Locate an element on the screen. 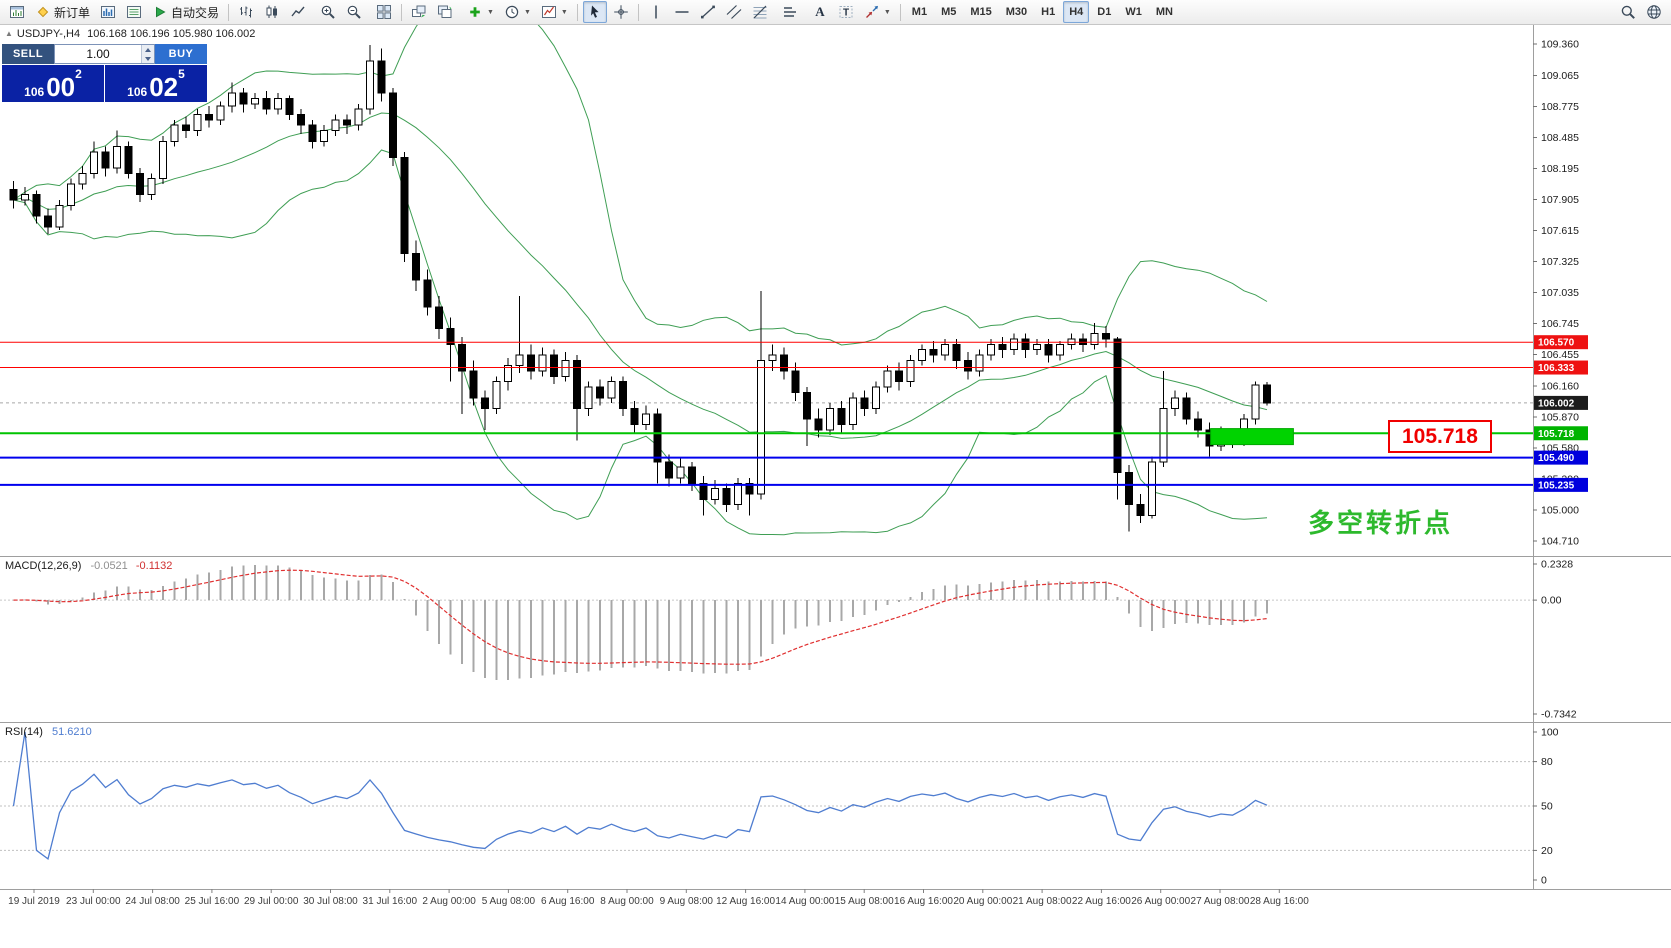 This screenshot has height=948, width=1671. arrange-windows-icon is located at coordinates (419, 12).